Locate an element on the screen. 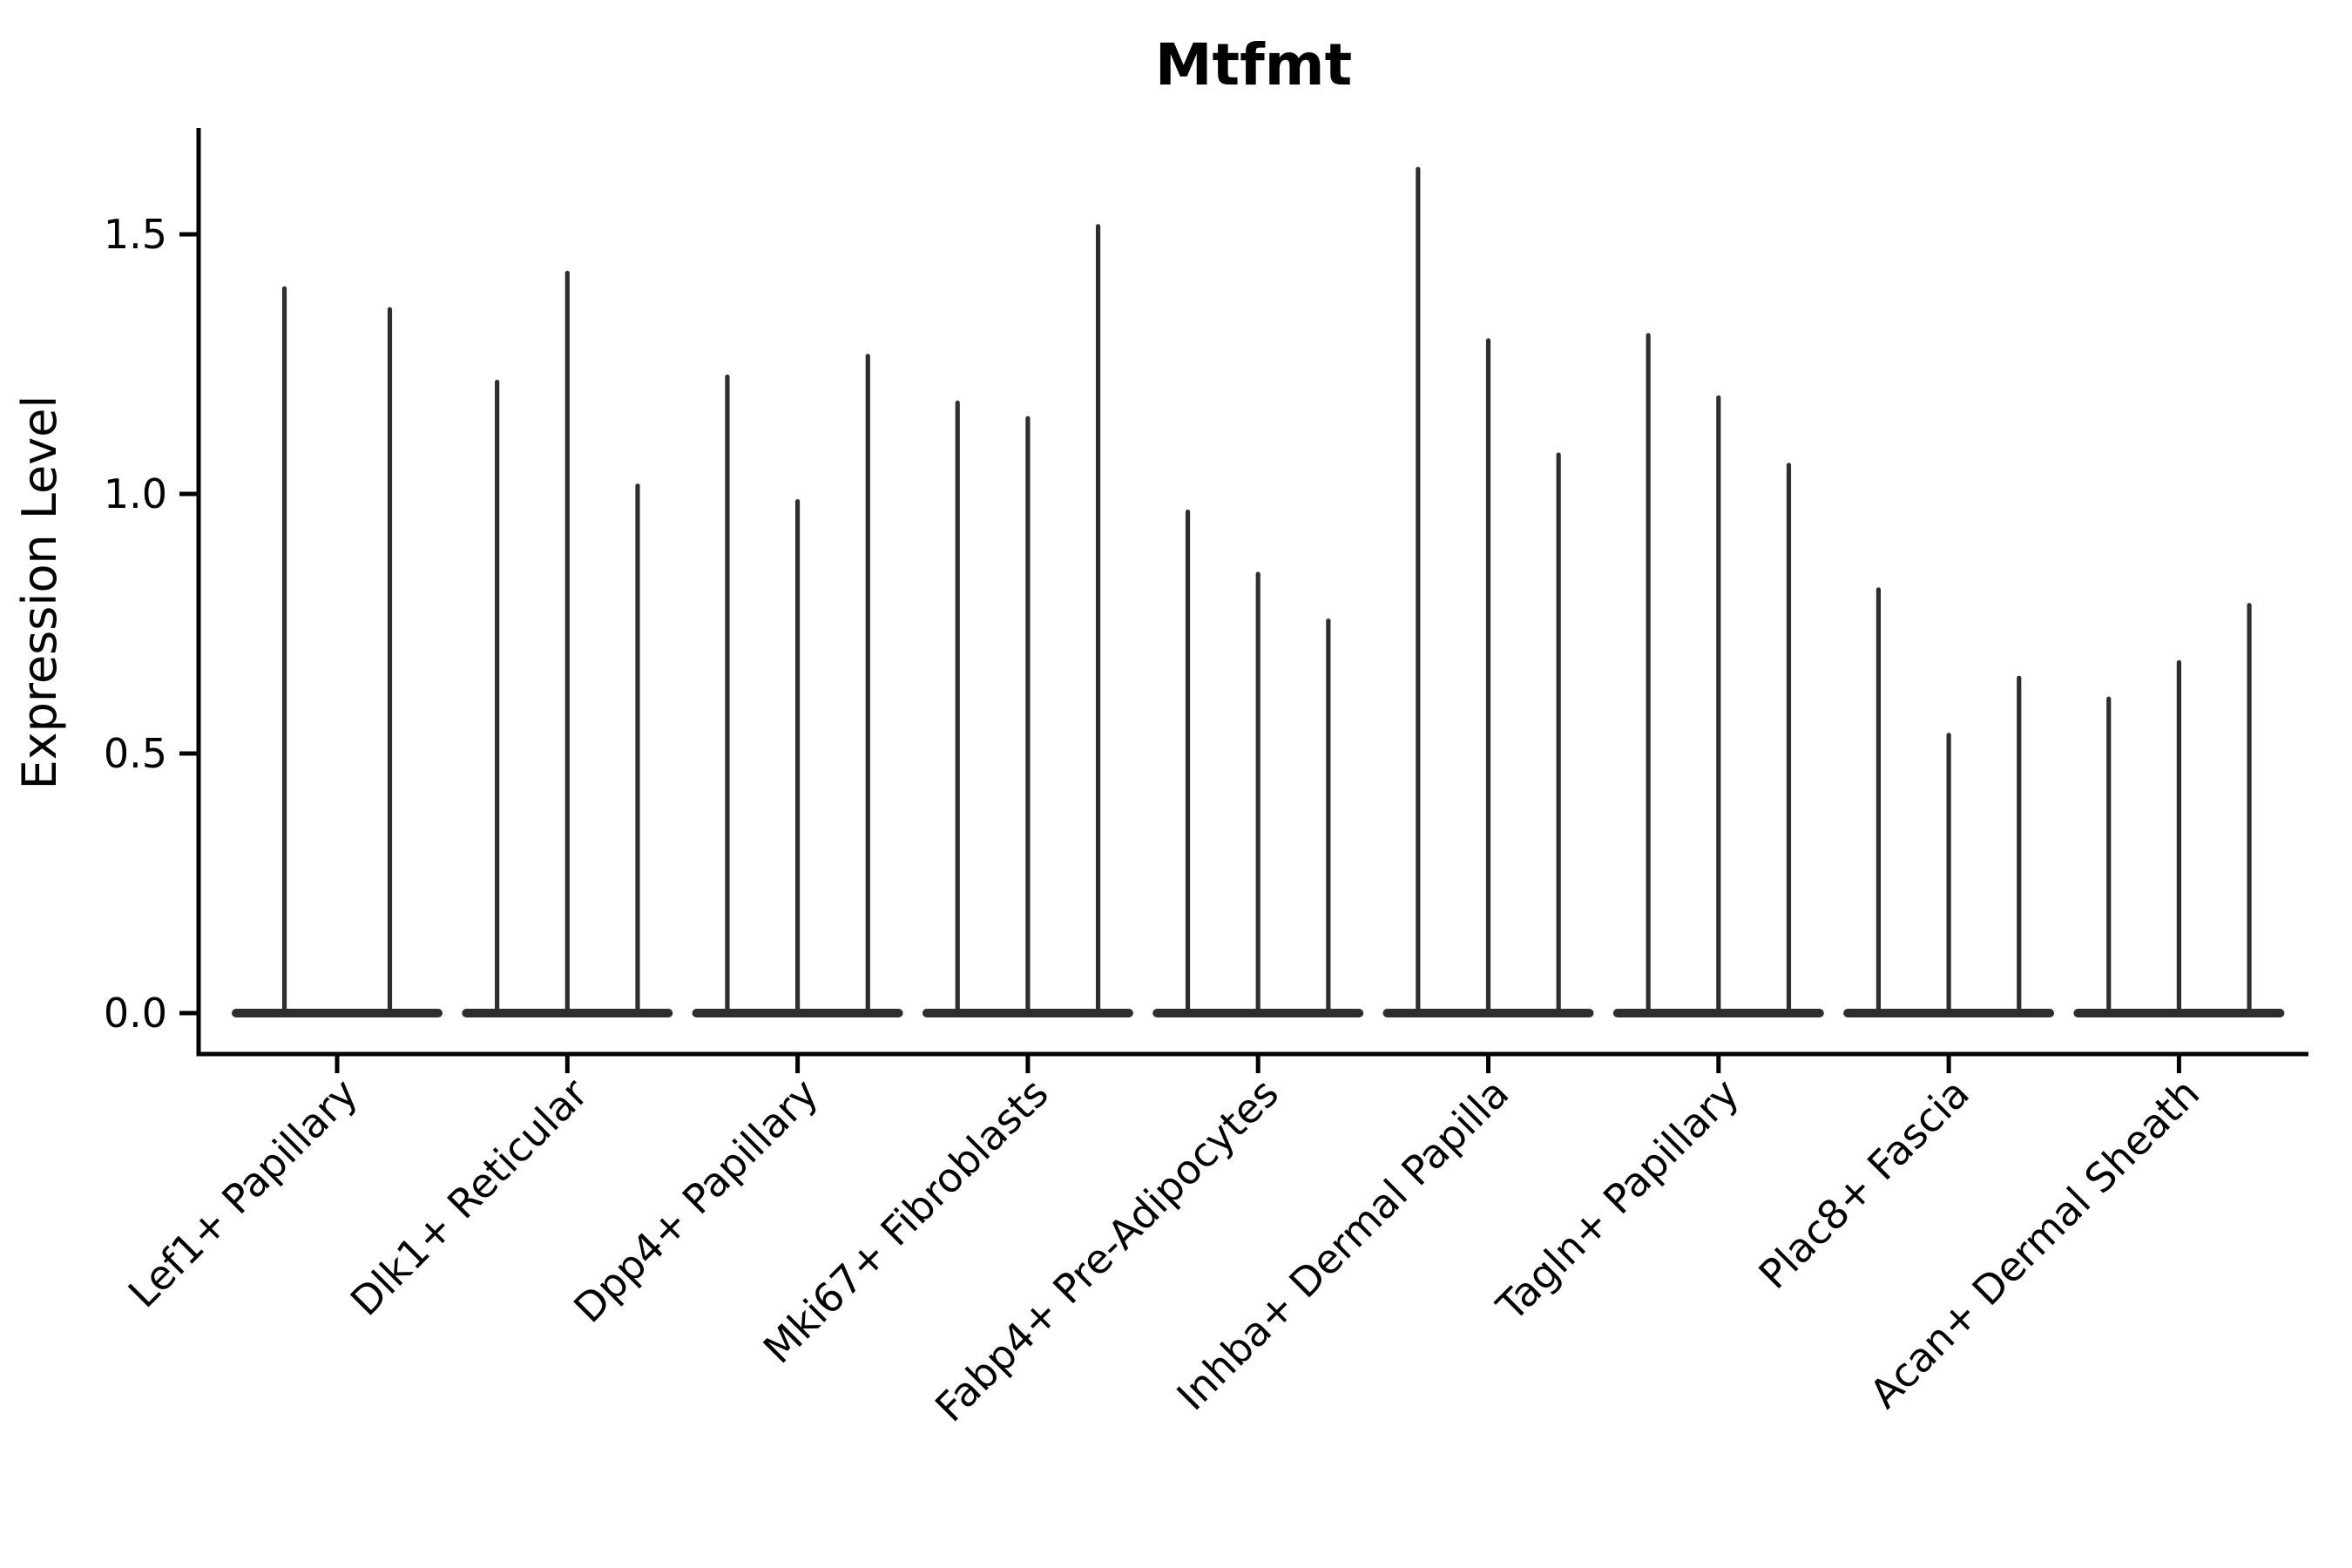 Image resolution: width=2352 pixels, height=1568 pixels. x-tick-label: Lef1+ Papillary is located at coordinates (243, 1193).